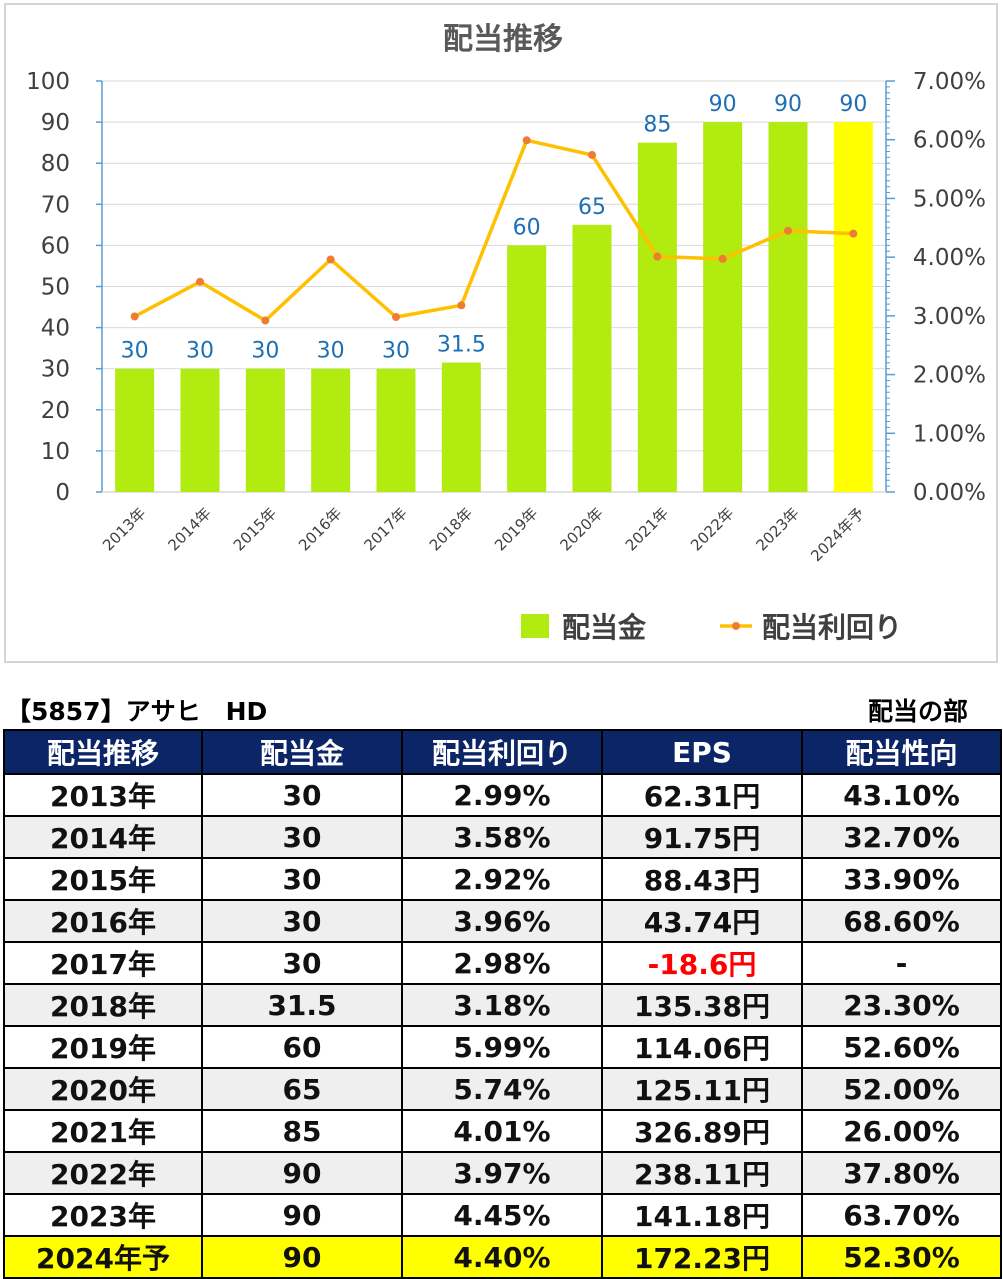 This screenshot has width=1003, height=1279. Describe the element at coordinates (723, 307) in the screenshot. I see `bar-2022年` at that location.